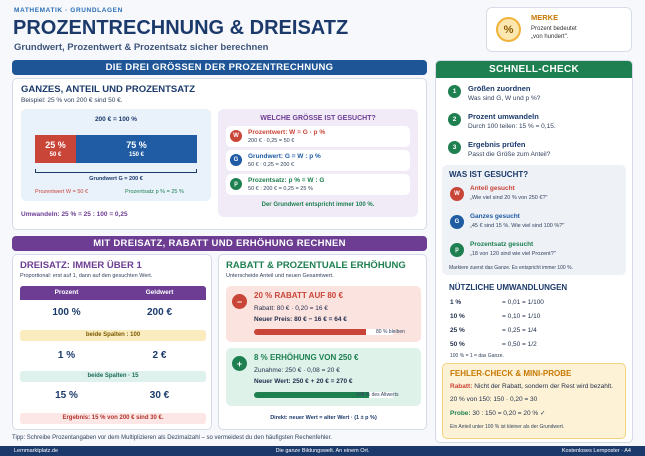 Image resolution: width=645 pixels, height=456 pixels. Describe the element at coordinates (287, 132) in the screenshot. I see `formula-title: Prozentwert: W = G · p %` at that location.